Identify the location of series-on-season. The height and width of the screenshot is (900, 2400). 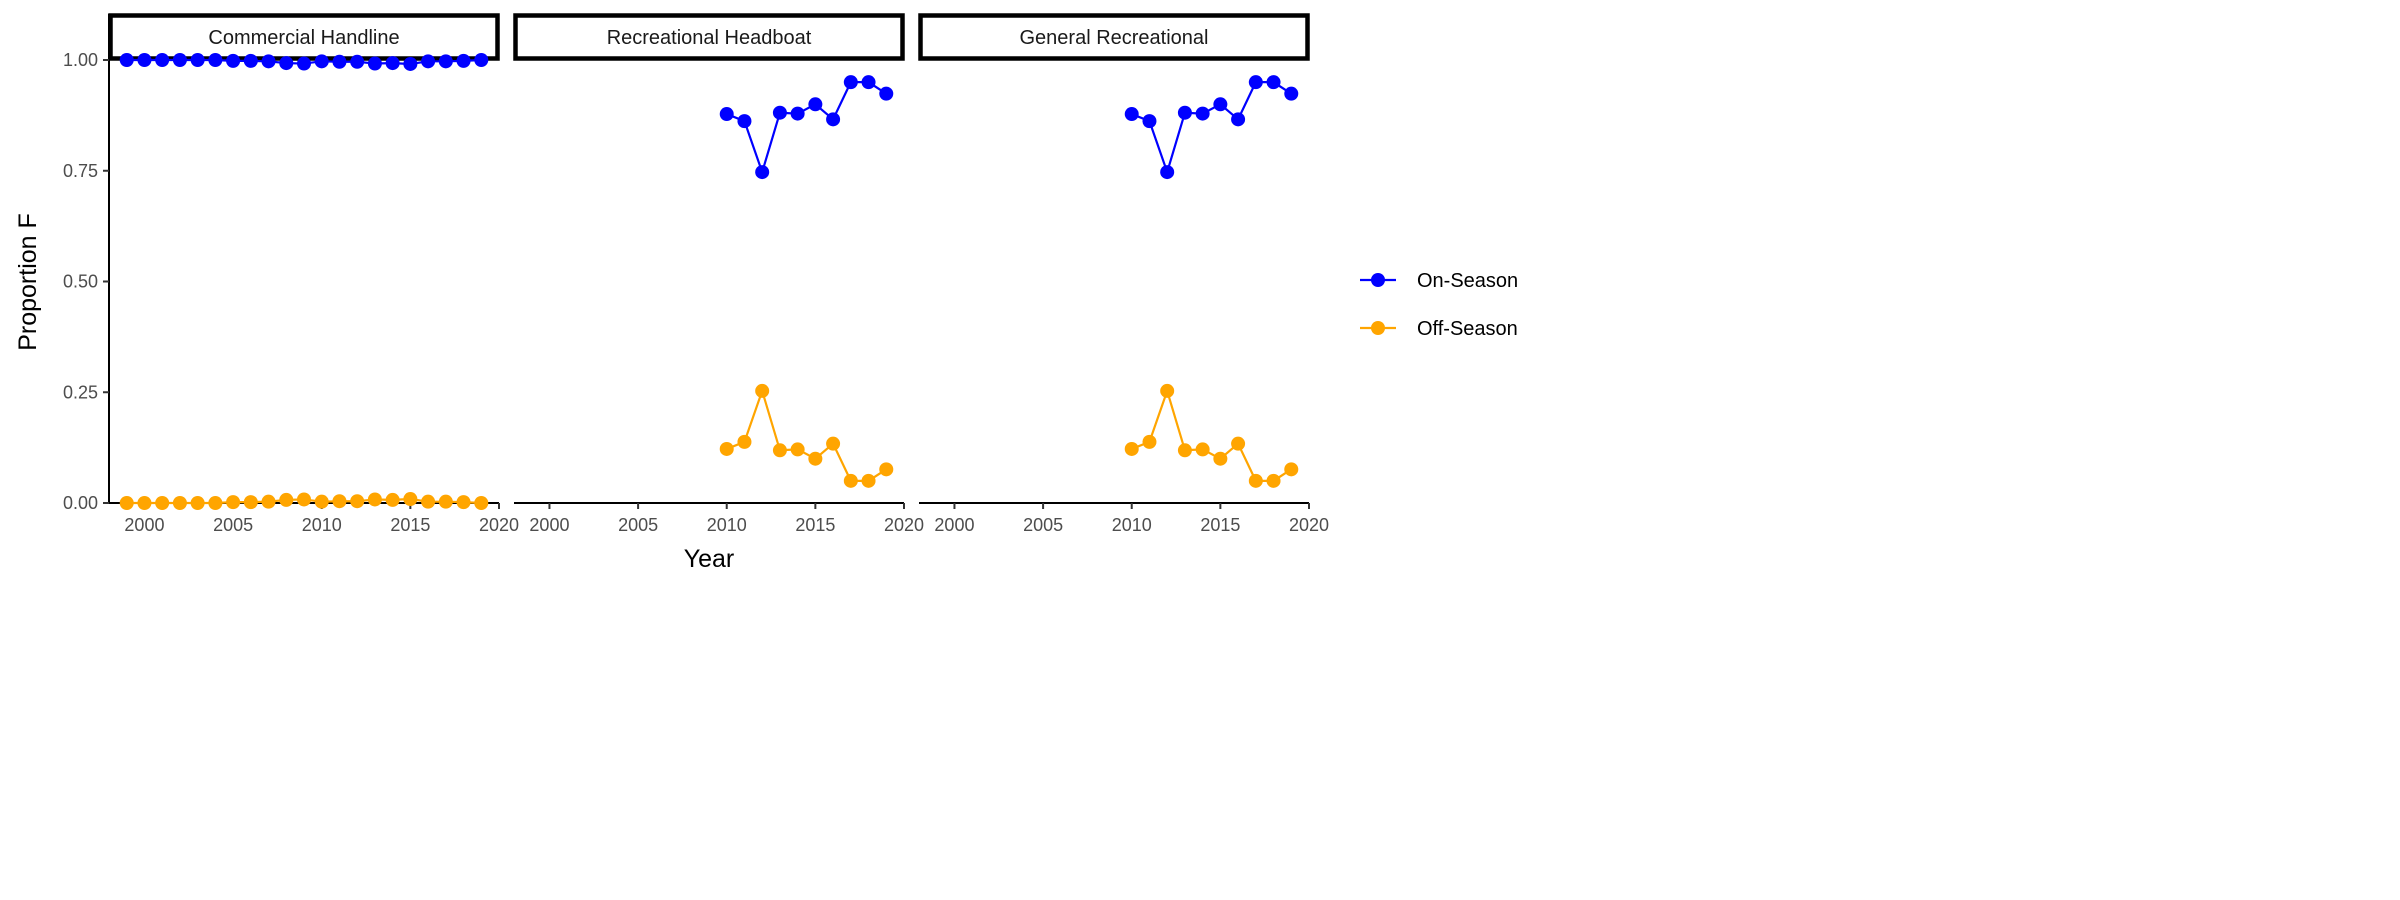
(806, 127).